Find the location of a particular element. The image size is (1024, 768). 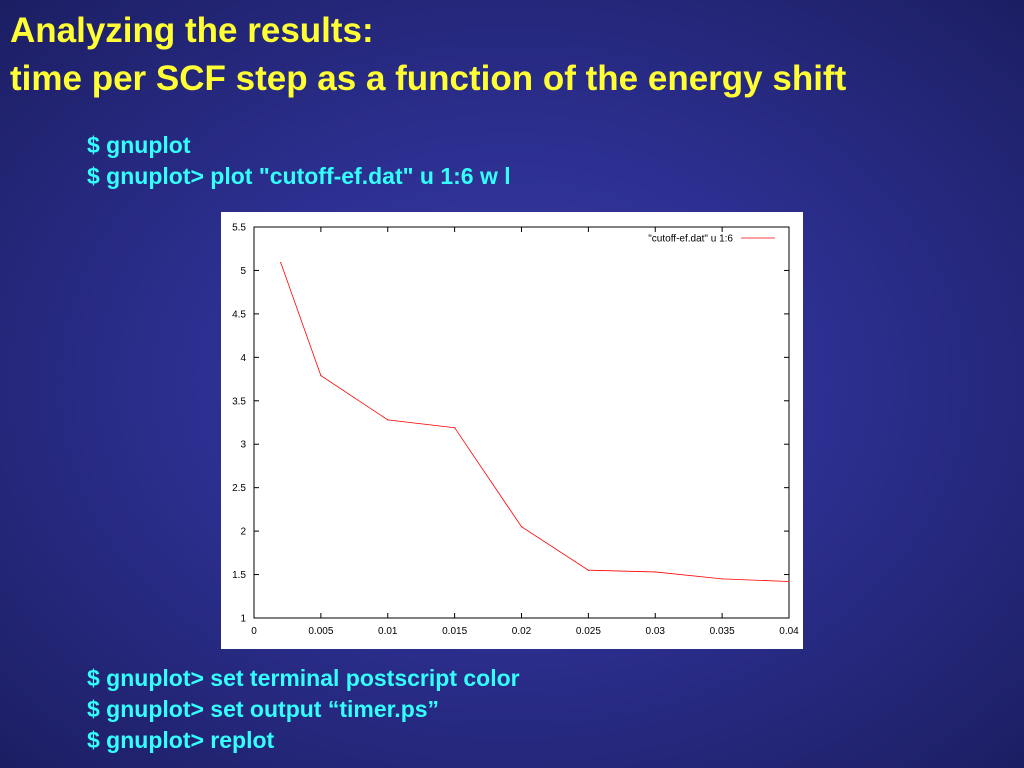

y-tick-label: 3.5 is located at coordinates (239, 401).